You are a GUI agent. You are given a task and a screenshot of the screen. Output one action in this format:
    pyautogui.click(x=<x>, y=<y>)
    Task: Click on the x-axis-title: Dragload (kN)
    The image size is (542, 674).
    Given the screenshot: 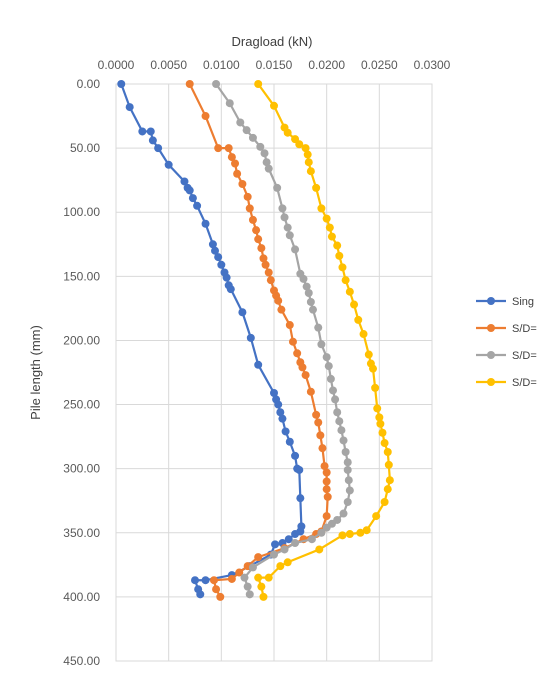 What is the action you would take?
    pyautogui.click(x=272, y=41)
    